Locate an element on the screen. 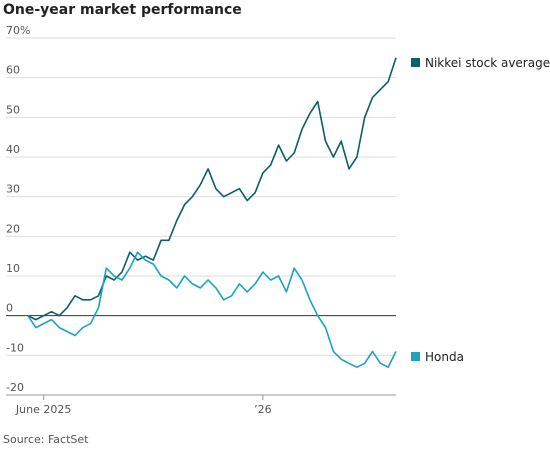 The width and height of the screenshot is (550, 453). legend-label: Honda is located at coordinates (444, 357).